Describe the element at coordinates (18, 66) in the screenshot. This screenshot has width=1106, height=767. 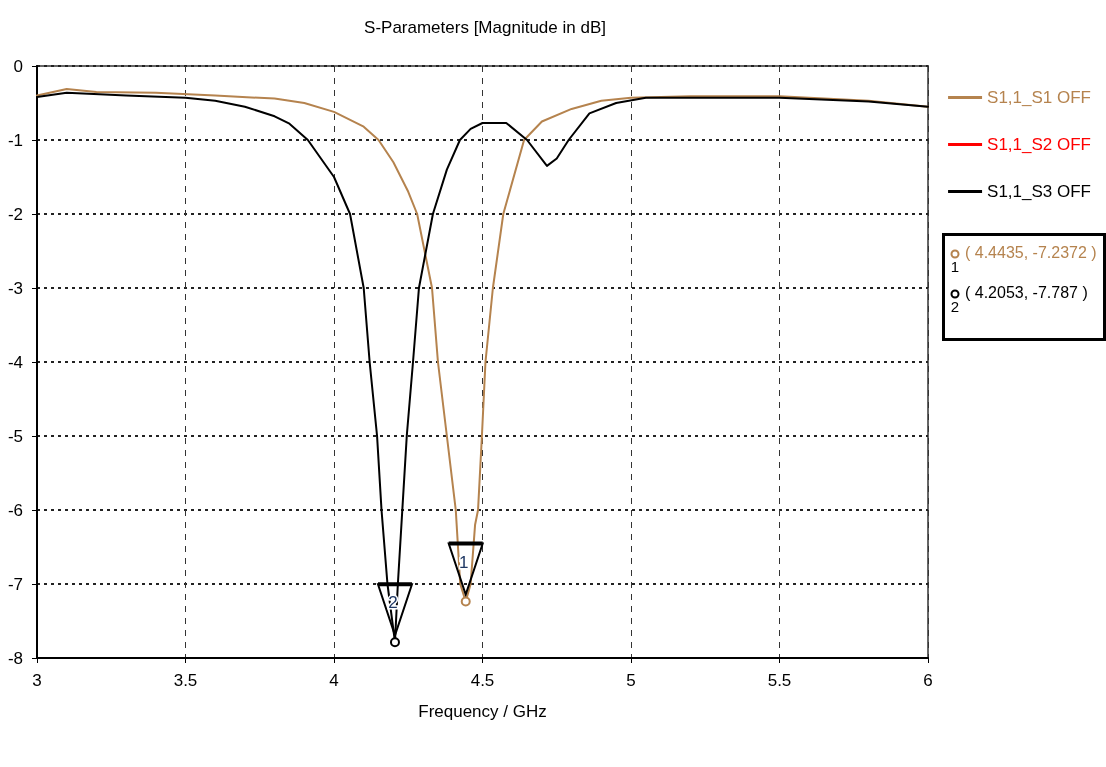
I see `y-tick-label: 0` at that location.